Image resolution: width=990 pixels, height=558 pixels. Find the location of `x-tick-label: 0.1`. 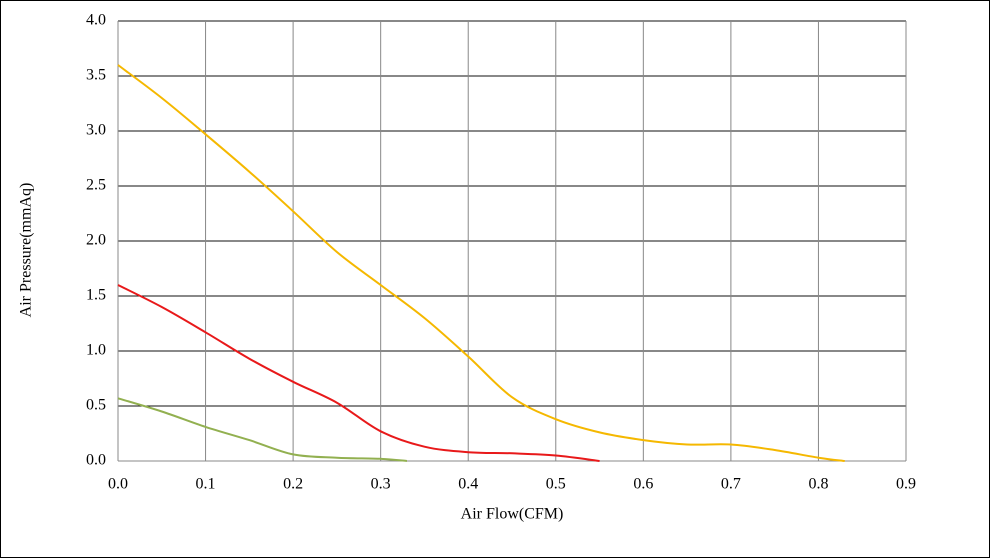

x-tick-label: 0.1 is located at coordinates (206, 484).